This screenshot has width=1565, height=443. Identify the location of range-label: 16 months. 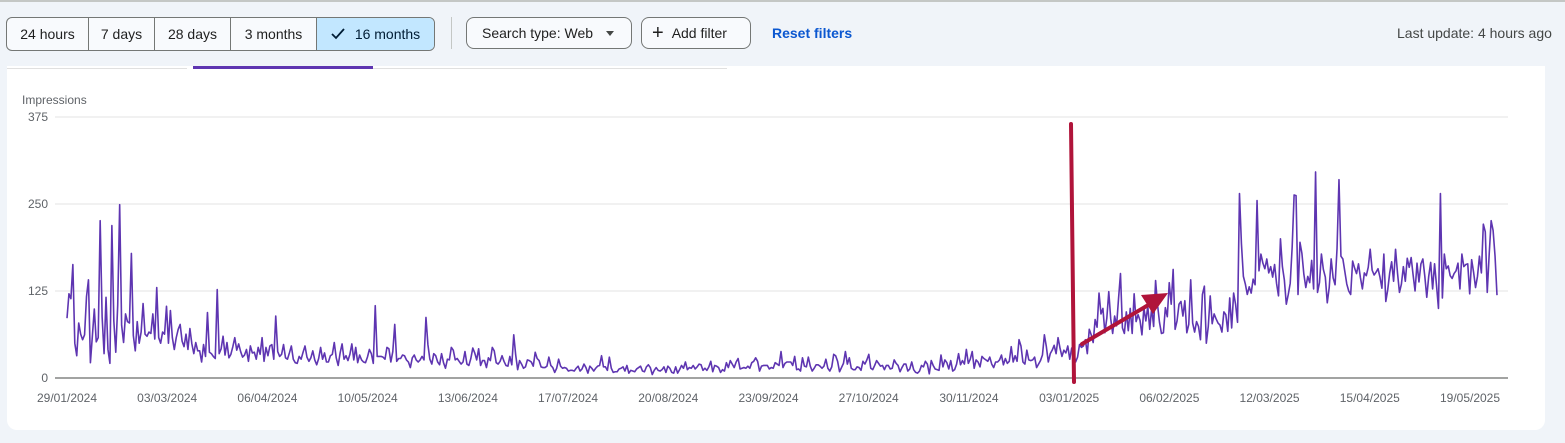
(387, 34).